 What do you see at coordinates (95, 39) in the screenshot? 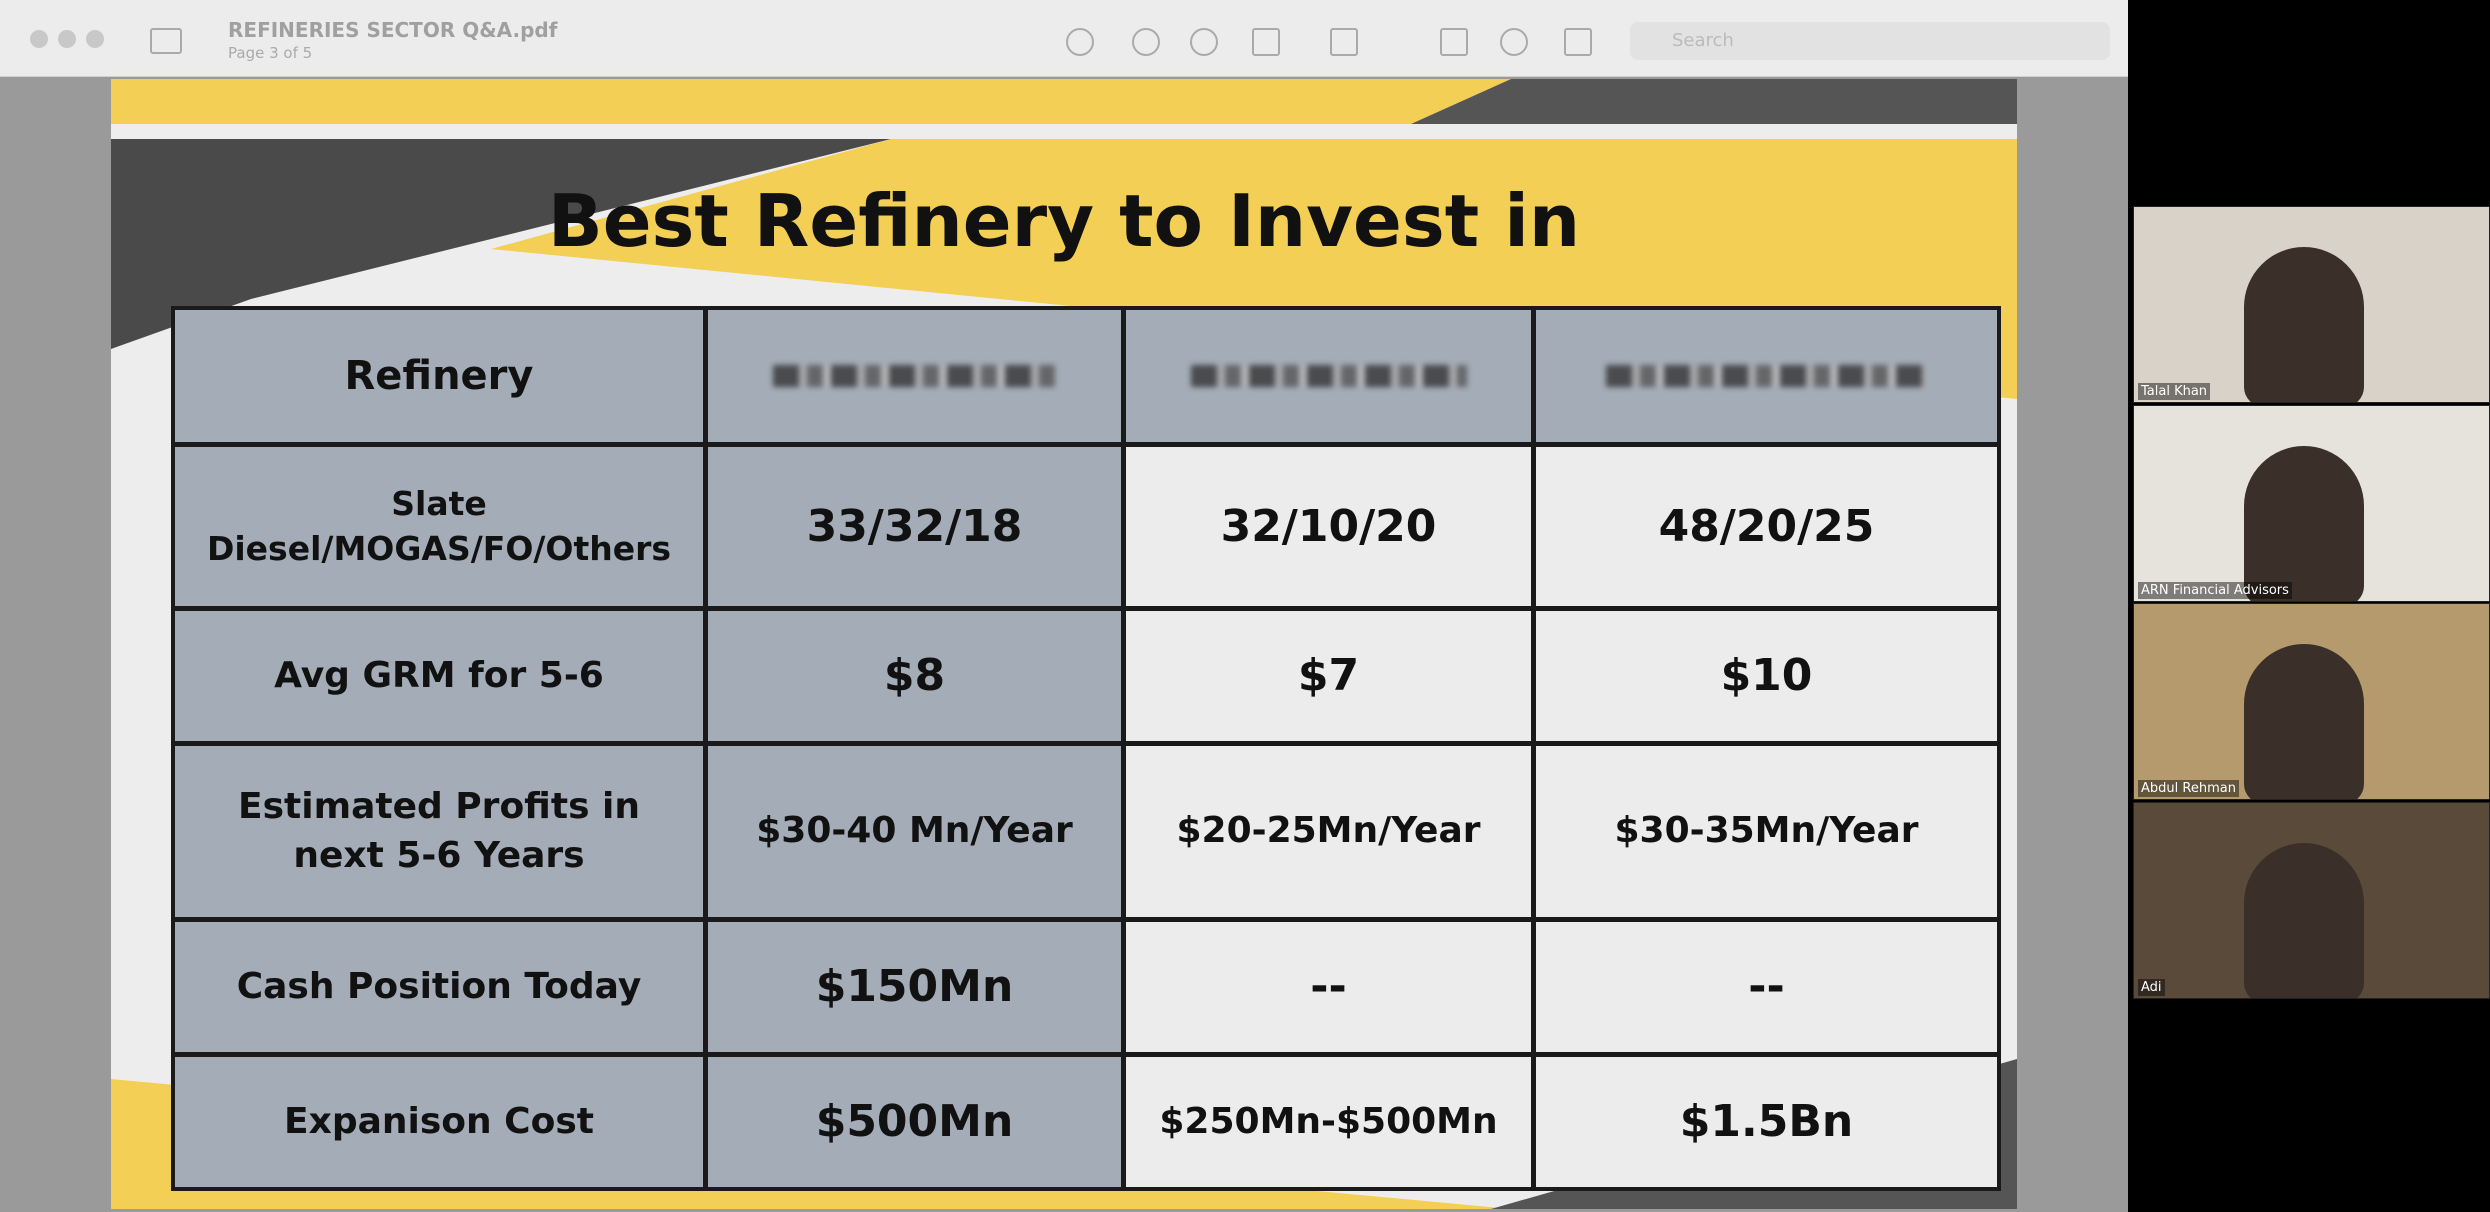
I see `zoom-button` at bounding box center [95, 39].